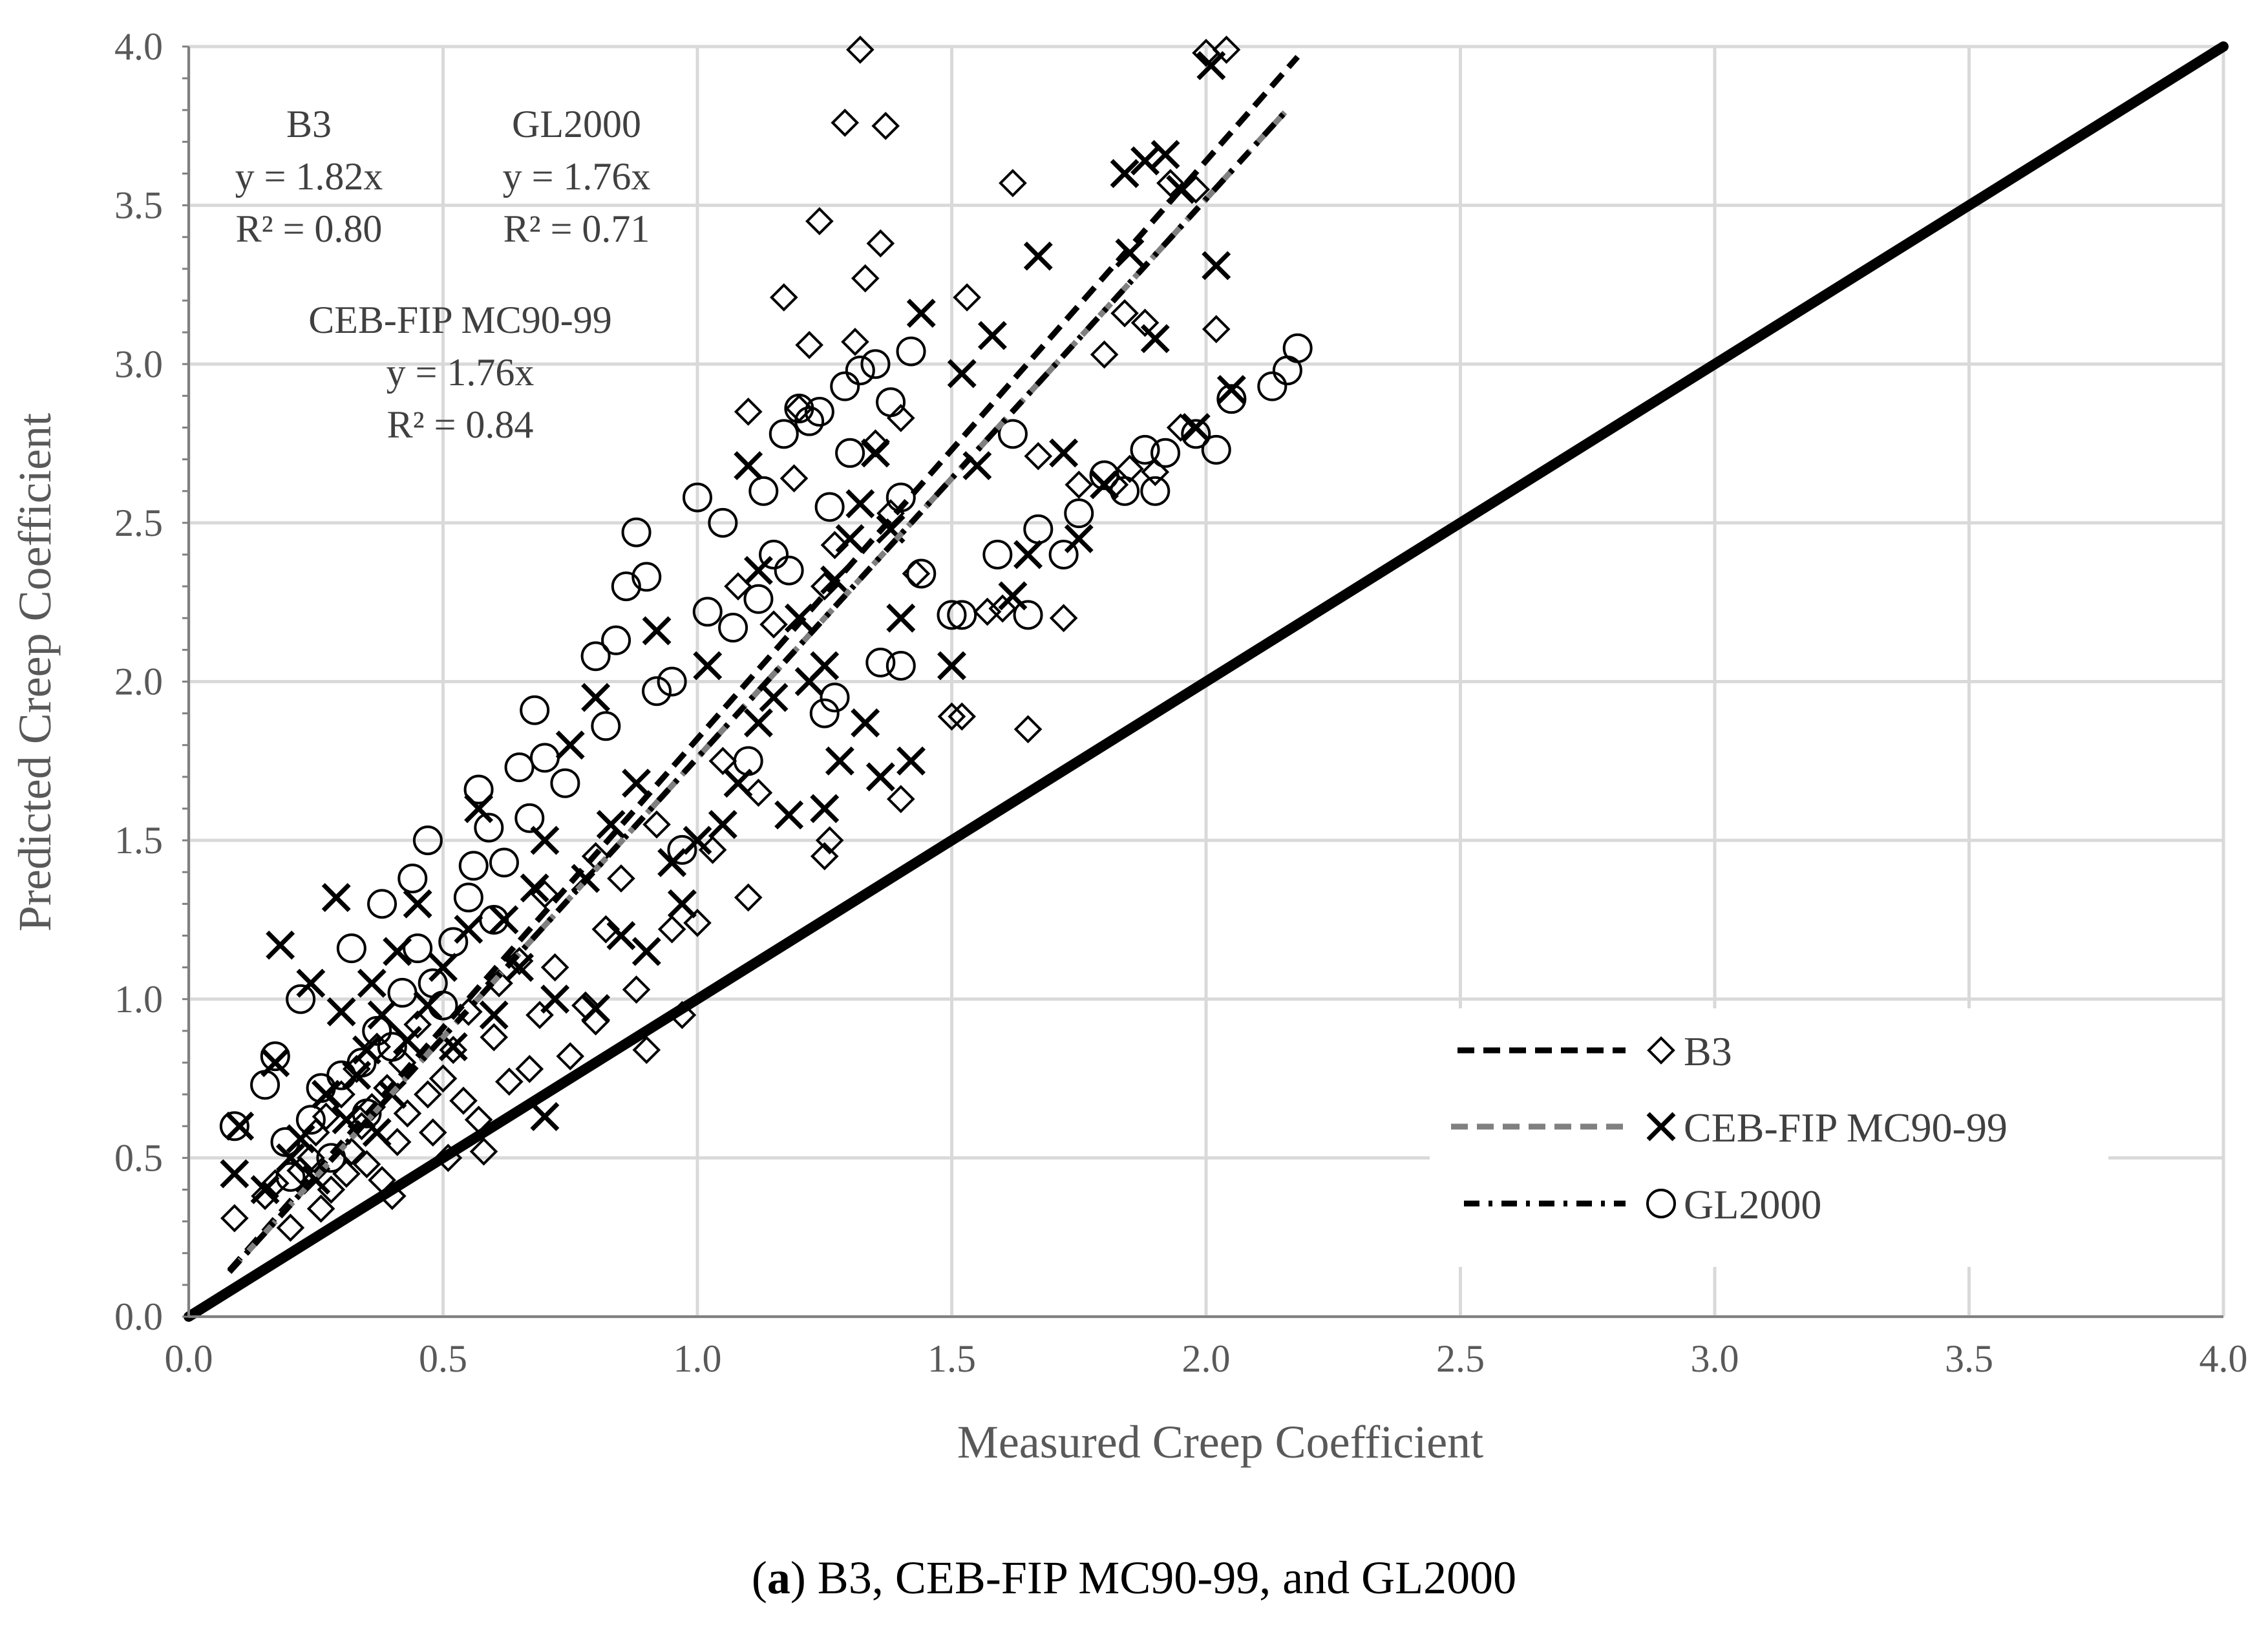 The width and height of the screenshot is (2268, 1645). Describe the element at coordinates (309, 228) in the screenshot. I see `b3-annotation-r2: R² = 0.80` at that location.